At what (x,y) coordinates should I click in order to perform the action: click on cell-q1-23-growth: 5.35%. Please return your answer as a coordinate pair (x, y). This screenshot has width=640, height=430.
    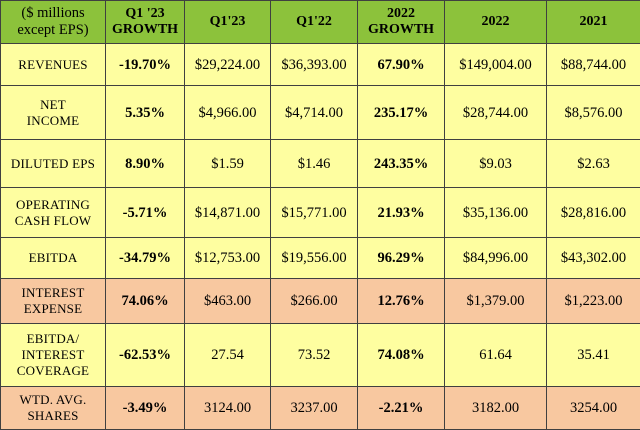
    Looking at the image, I should click on (145, 113).